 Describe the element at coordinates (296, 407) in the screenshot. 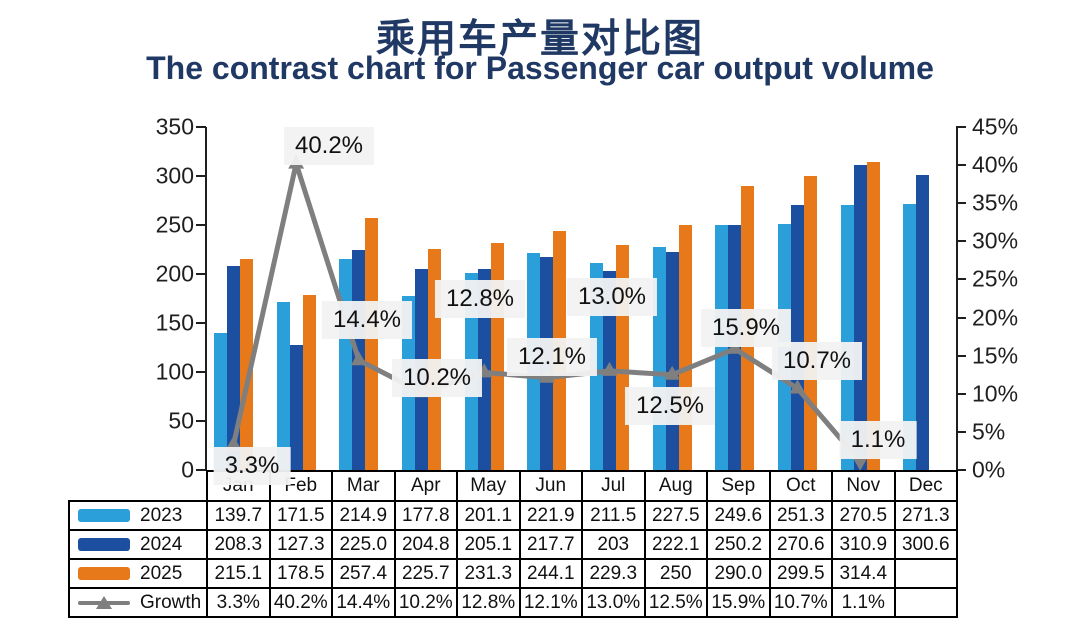

I see `bar-2024-Feb` at that location.